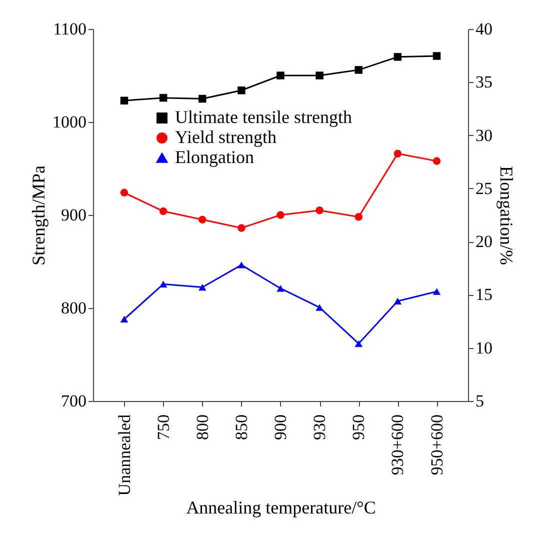  What do you see at coordinates (436, 445) in the screenshot?
I see `x-tick-label: 950+600` at bounding box center [436, 445].